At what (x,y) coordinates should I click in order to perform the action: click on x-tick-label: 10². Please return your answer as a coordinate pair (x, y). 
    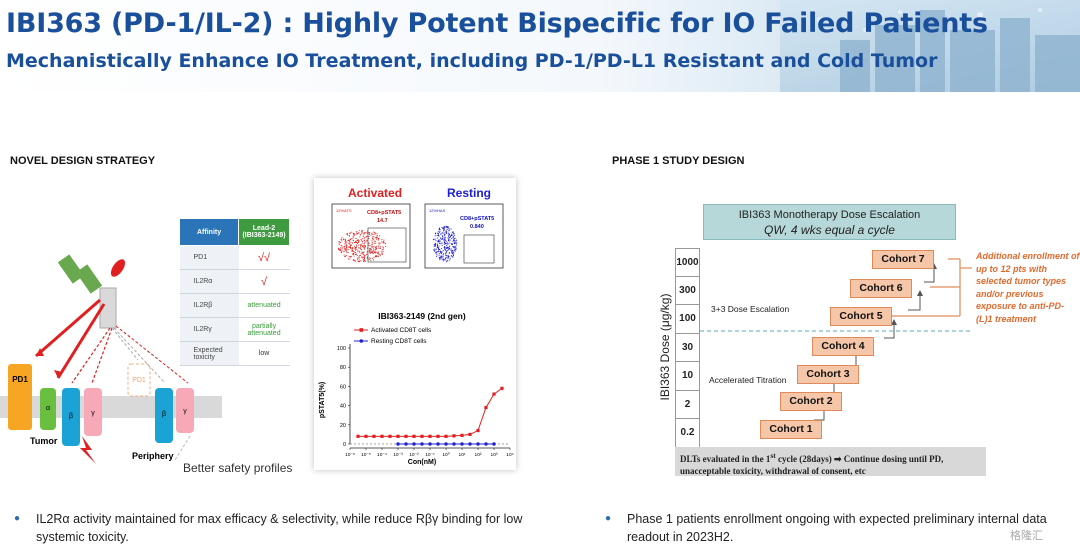
    Looking at the image, I should click on (478, 455).